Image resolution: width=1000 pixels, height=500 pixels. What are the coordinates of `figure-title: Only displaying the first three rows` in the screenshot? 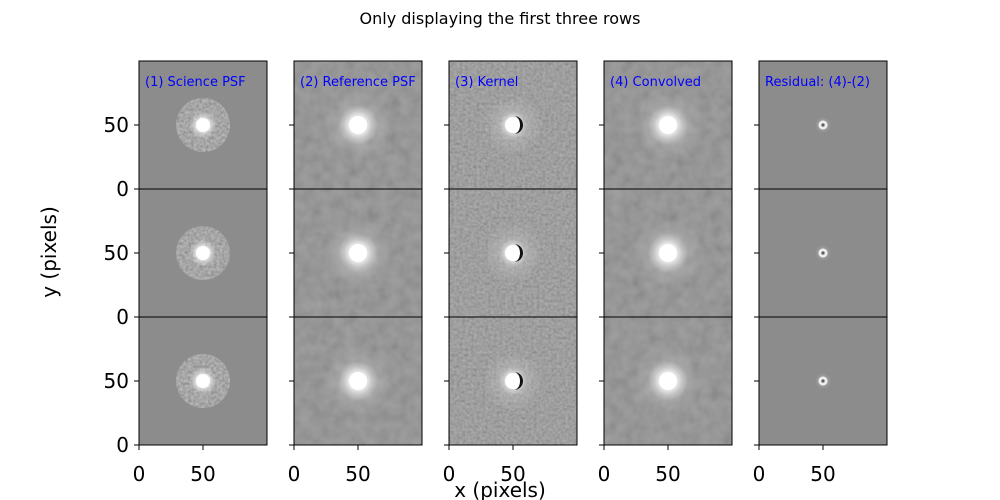 It's located at (500, 18).